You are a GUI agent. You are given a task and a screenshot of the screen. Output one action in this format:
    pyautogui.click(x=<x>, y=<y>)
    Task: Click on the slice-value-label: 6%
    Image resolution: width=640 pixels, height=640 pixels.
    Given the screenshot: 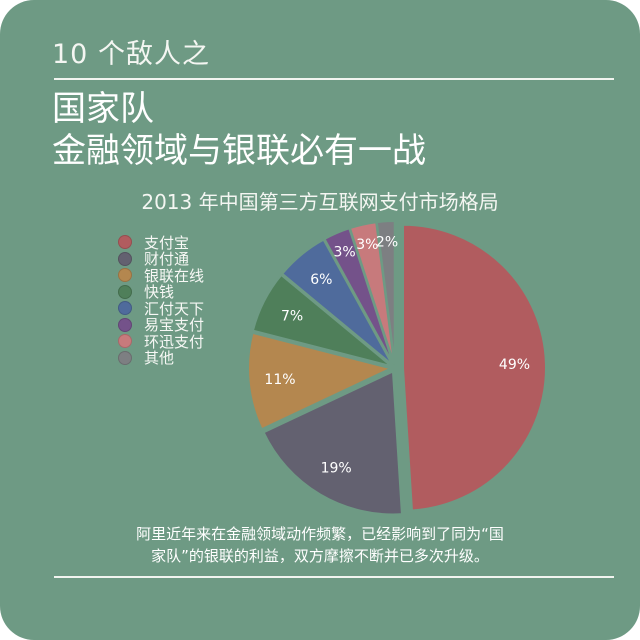 What is the action you would take?
    pyautogui.click(x=321, y=280)
    